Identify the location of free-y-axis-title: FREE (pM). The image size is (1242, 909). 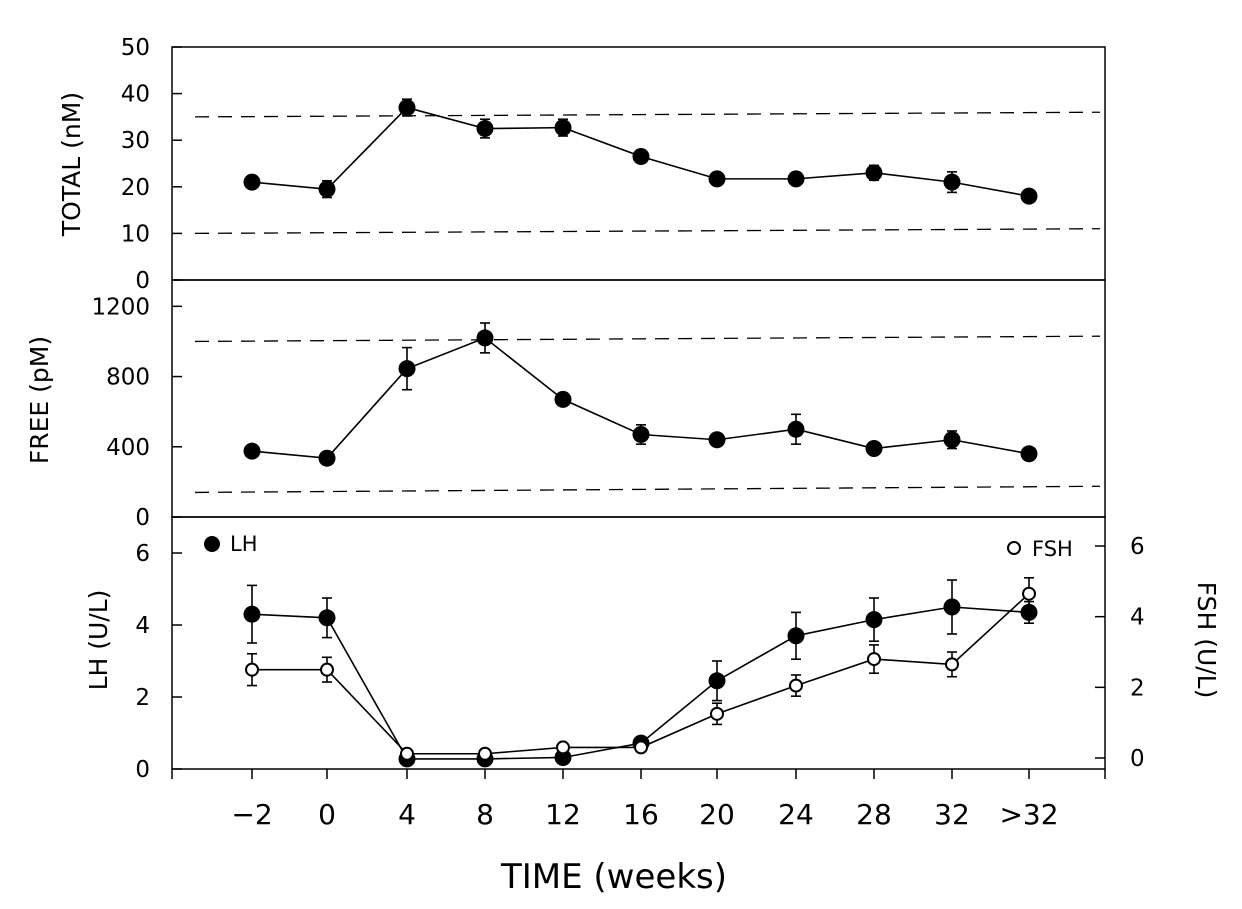
(39, 400).